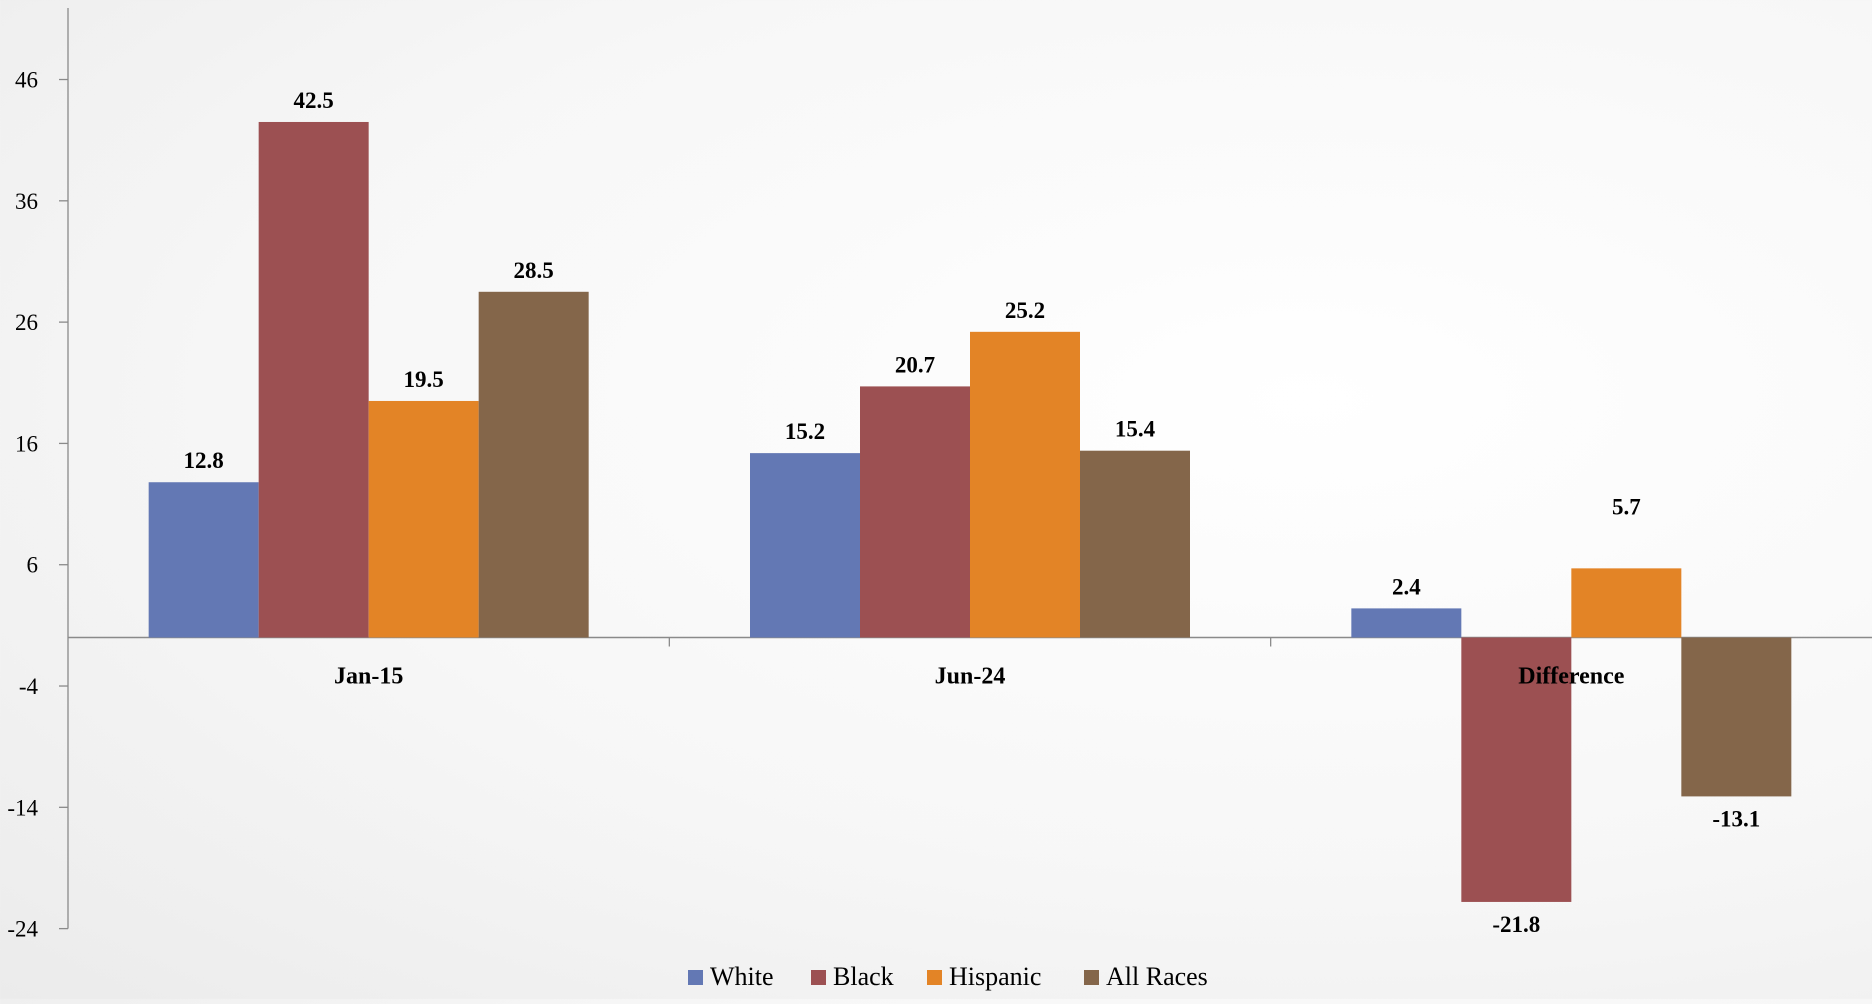  What do you see at coordinates (204, 460) in the screenshot?
I see `data-label: 12.8` at bounding box center [204, 460].